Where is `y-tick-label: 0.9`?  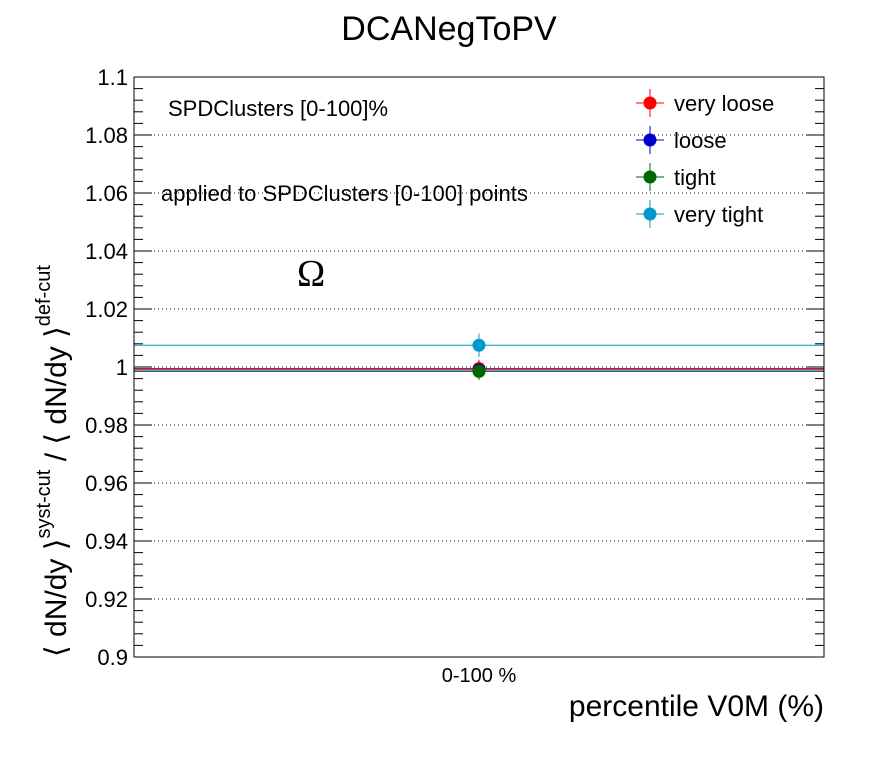 y-tick-label: 0.9 is located at coordinates (112, 657).